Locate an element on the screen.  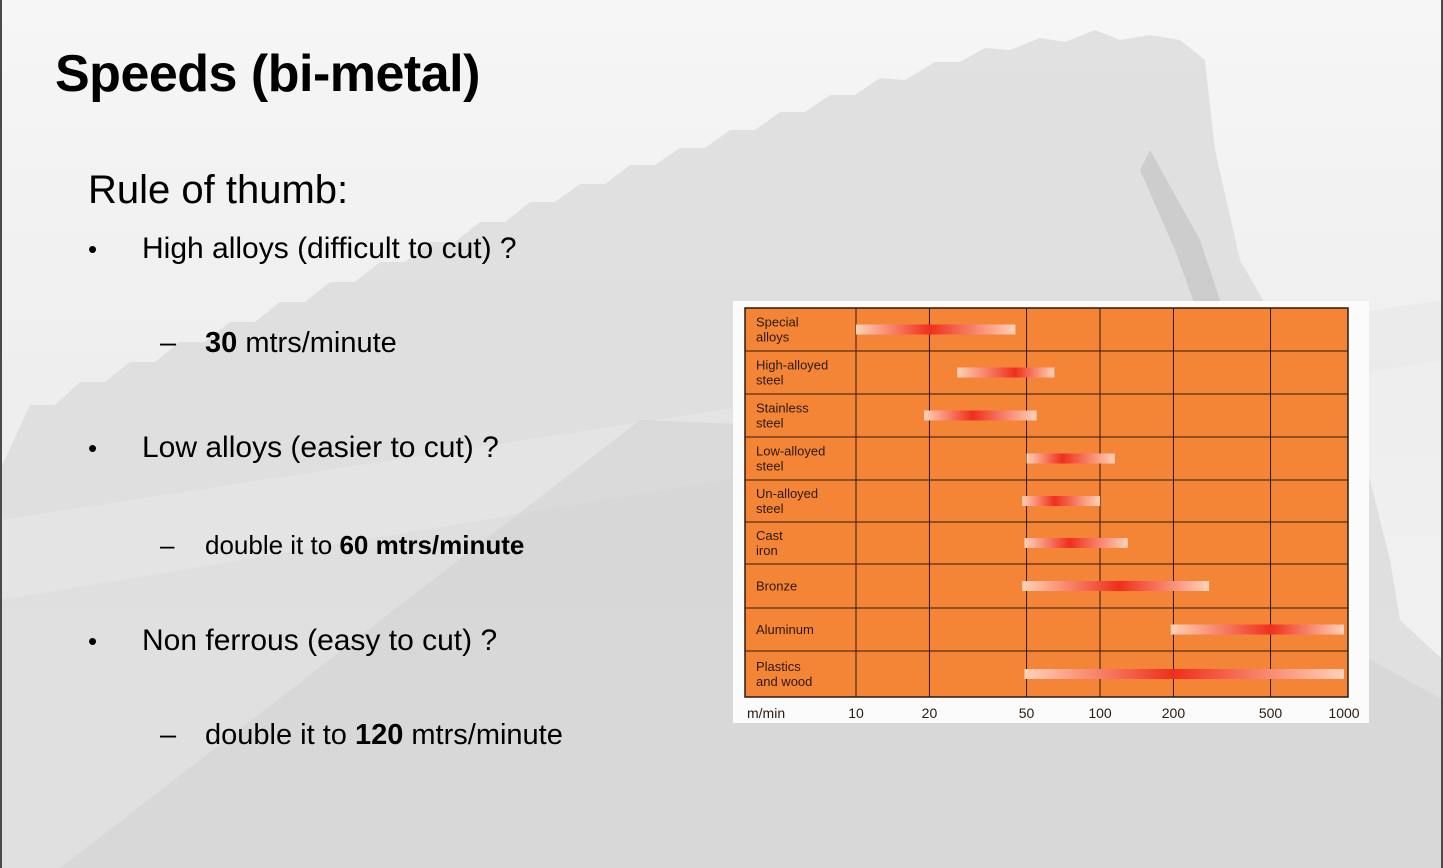
category-label: Bronze is located at coordinates (776, 586).